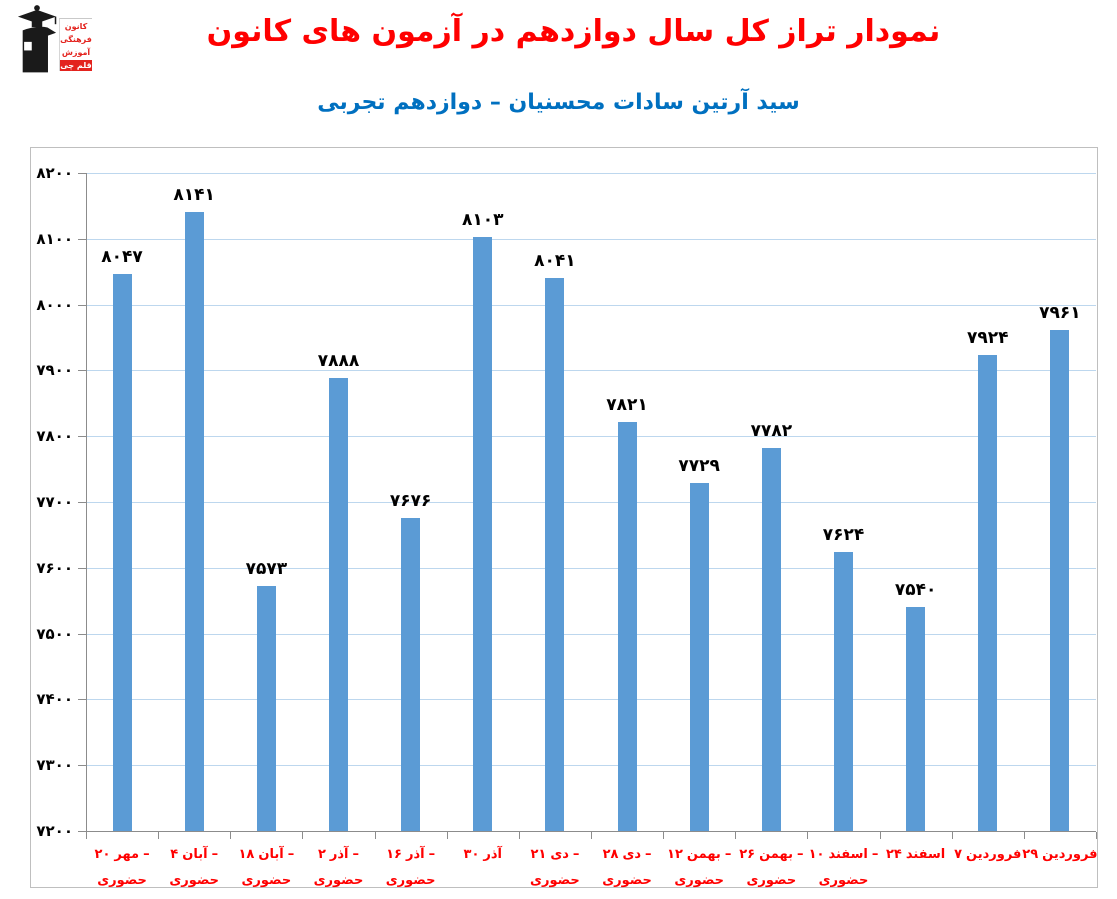 The height and width of the screenshot is (899, 1117). I want to click on x-label-day: ۲۶, so click(747, 854).